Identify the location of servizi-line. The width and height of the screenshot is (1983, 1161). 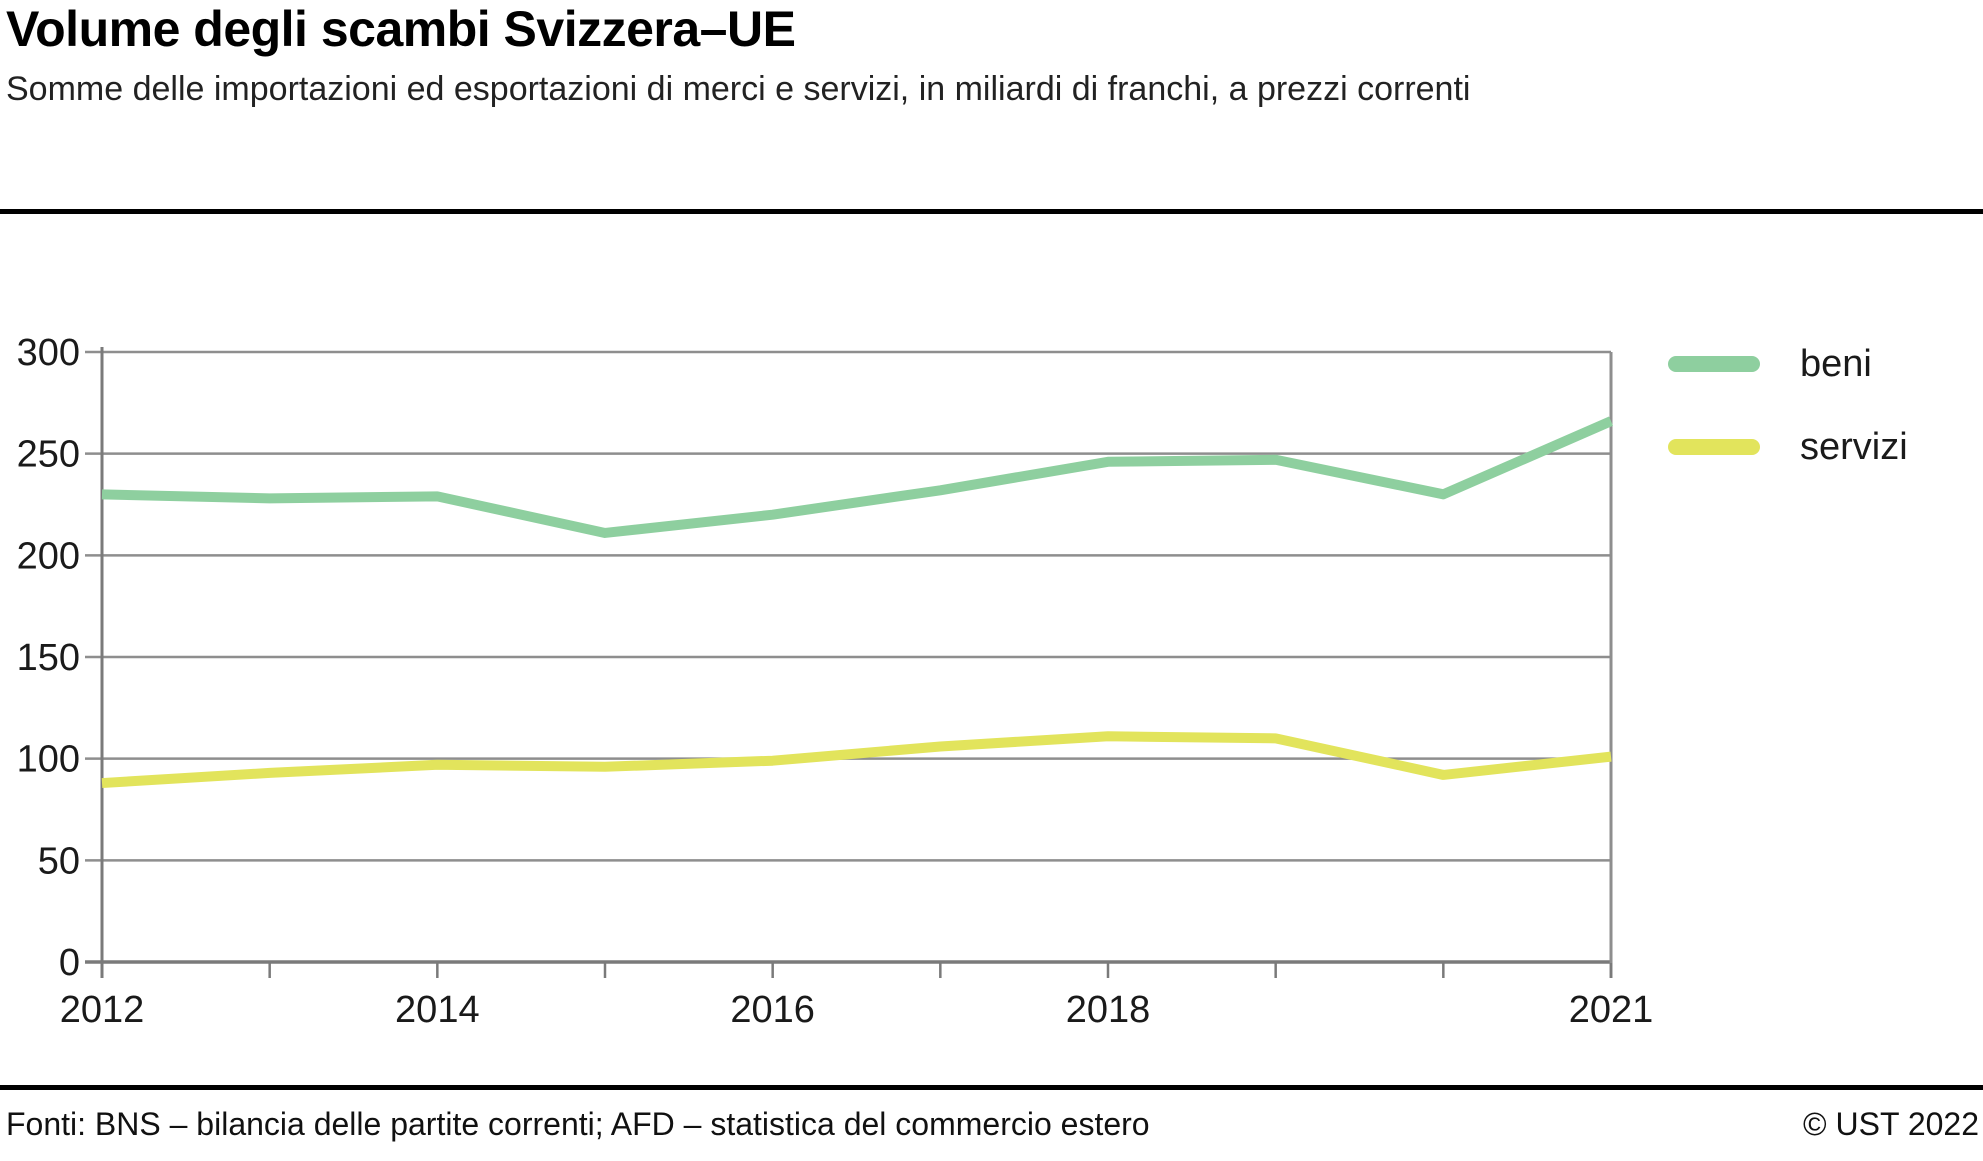
(856, 760).